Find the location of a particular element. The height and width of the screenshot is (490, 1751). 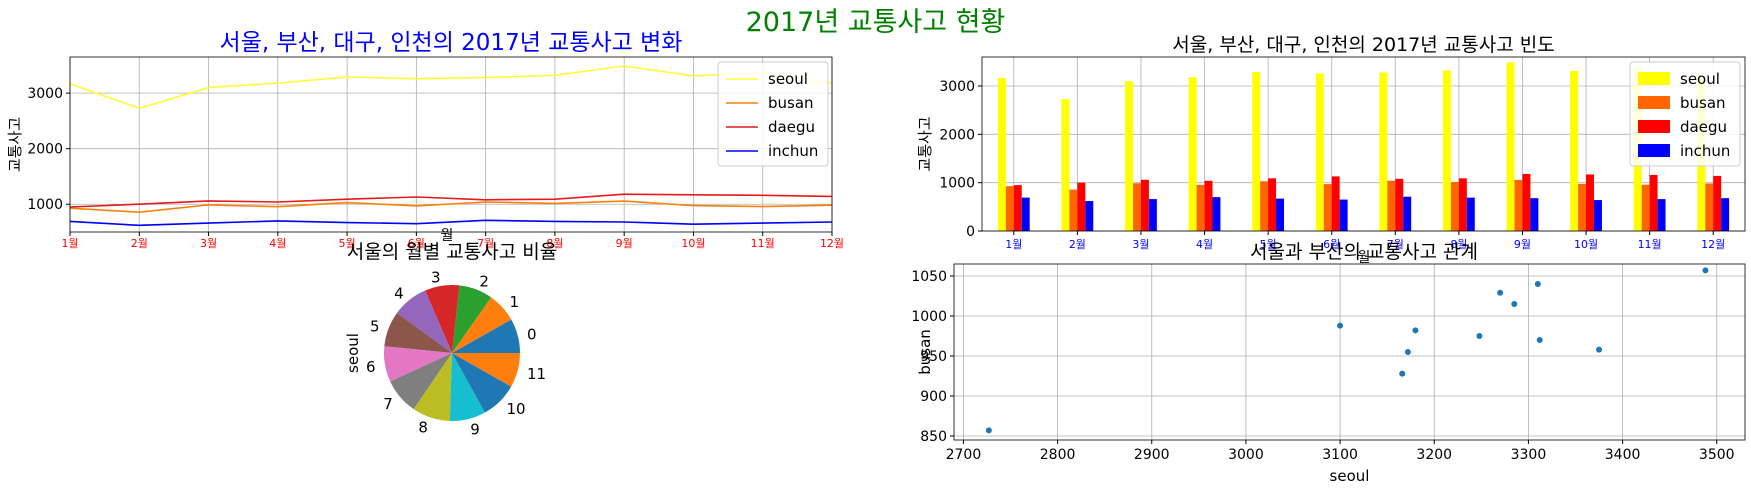

line-xtick-label: 12월 is located at coordinates (832, 243).